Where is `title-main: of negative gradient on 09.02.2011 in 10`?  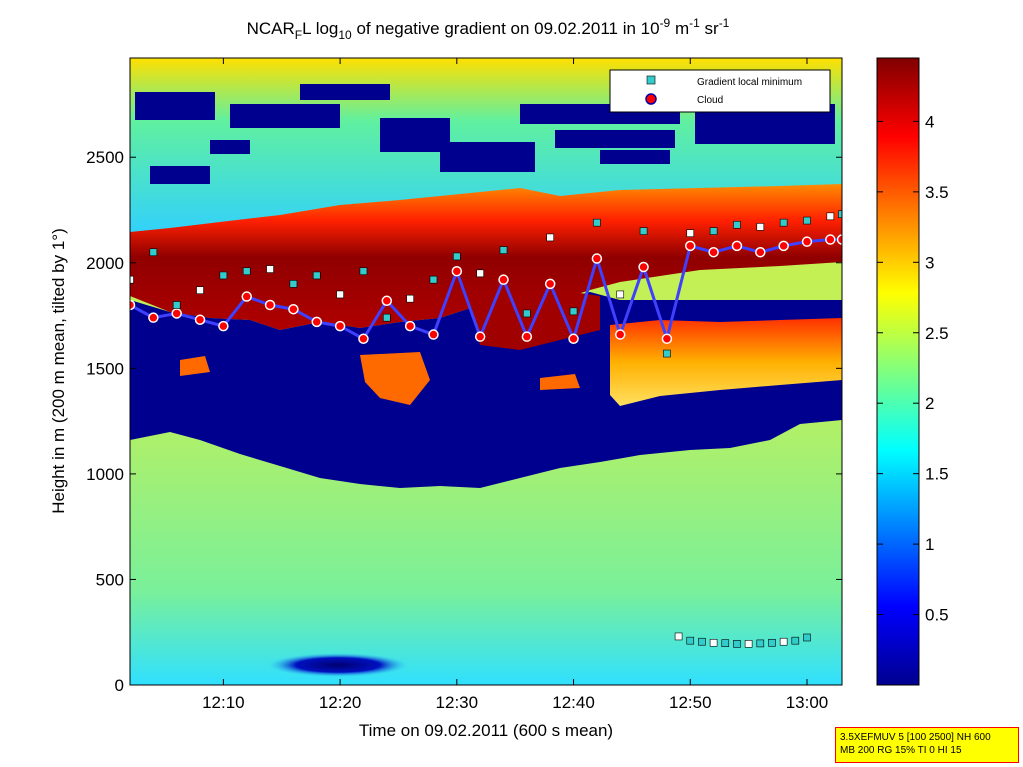
title-main: of negative gradient on 09.02.2011 in 10 is located at coordinates (506, 28).